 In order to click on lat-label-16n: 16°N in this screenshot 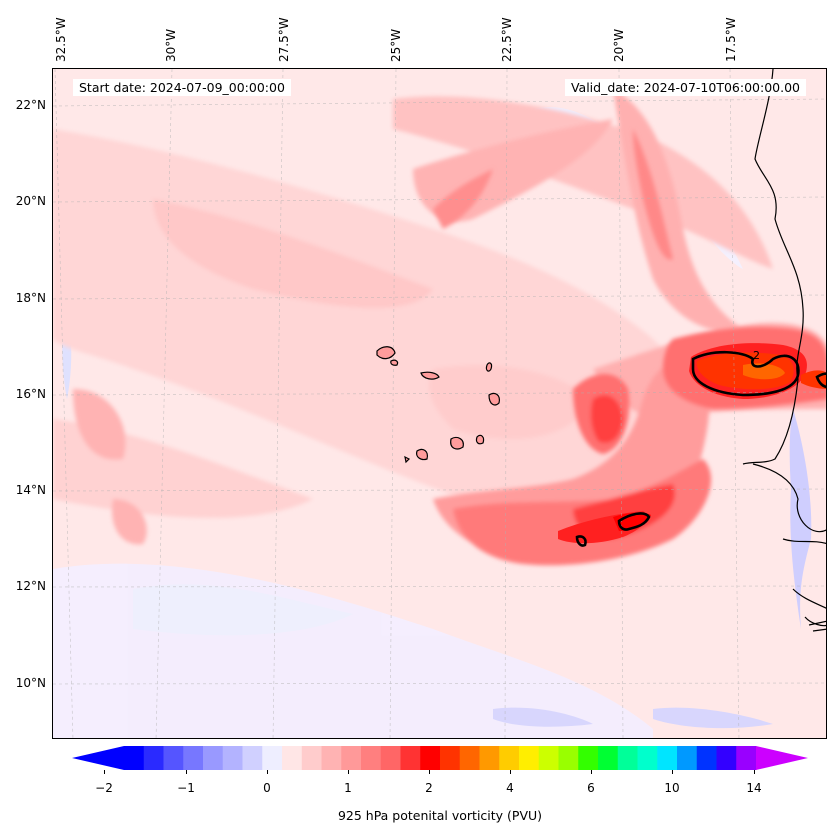, I will do `click(30, 394)`.